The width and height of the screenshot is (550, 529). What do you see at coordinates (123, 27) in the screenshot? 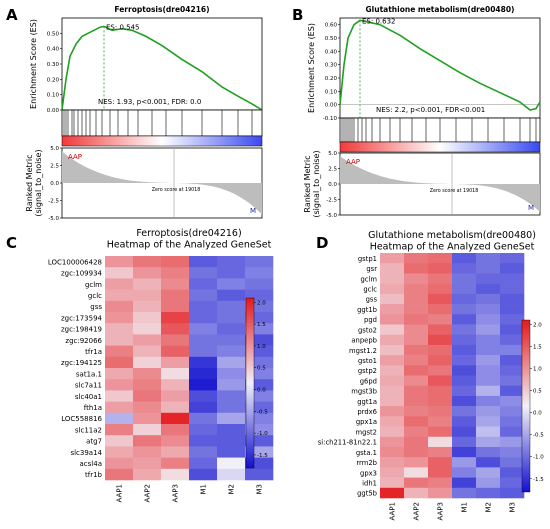
I see `panel-a-es-label: ES: 0.545` at bounding box center [123, 27].